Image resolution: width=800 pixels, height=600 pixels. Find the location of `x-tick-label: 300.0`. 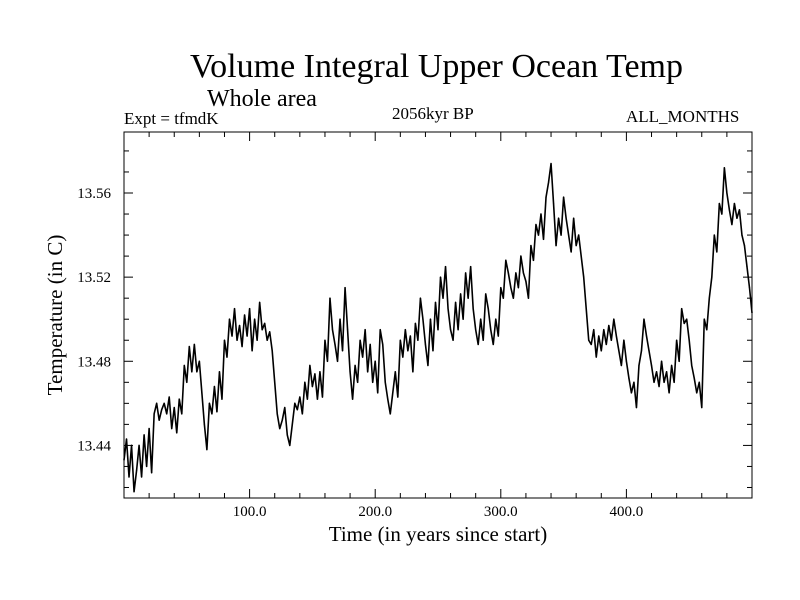

x-tick-label: 300.0 is located at coordinates (501, 512).